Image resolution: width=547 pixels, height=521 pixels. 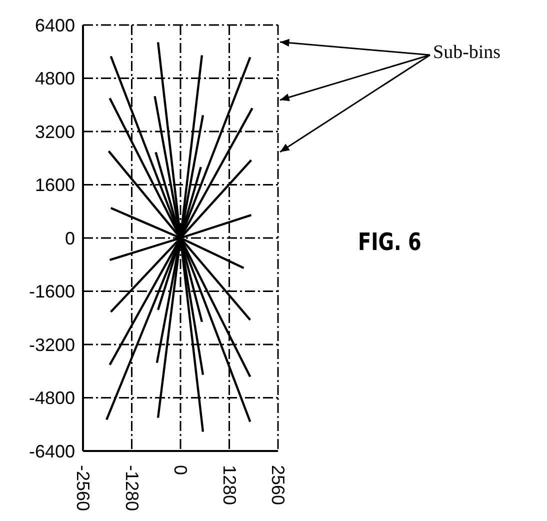 What do you see at coordinates (51, 292) in the screenshot?
I see `y-tick-label: -1600` at bounding box center [51, 292].